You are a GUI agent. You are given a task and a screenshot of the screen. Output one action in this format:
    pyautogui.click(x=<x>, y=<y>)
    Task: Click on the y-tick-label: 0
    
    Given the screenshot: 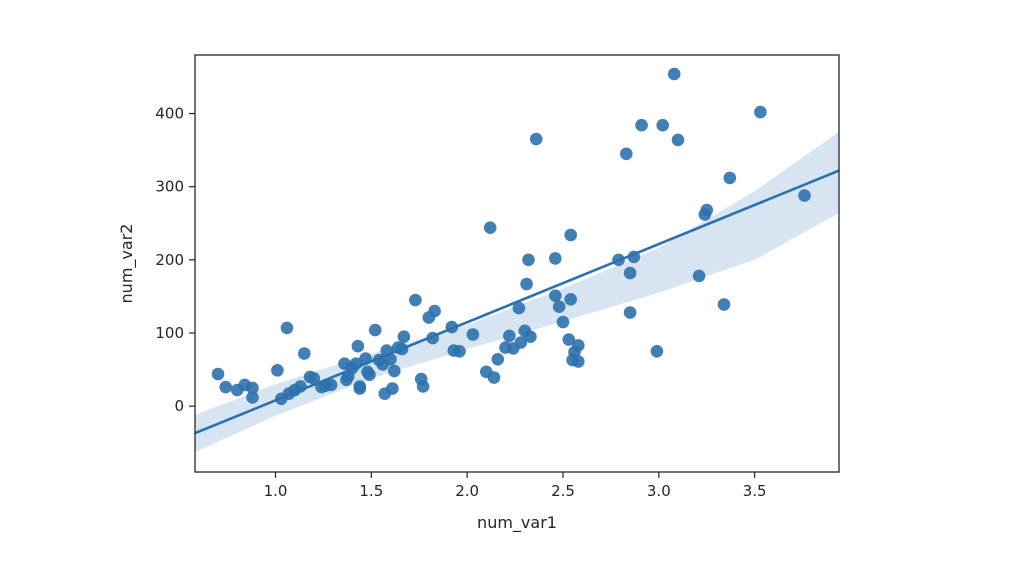 What is the action you would take?
    pyautogui.click(x=179, y=406)
    